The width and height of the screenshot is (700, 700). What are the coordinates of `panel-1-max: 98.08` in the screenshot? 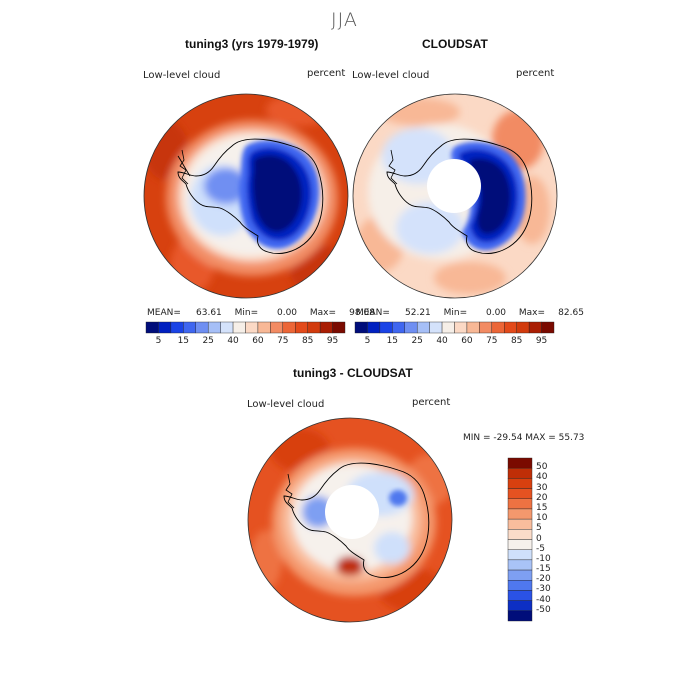 It's located at (362, 313).